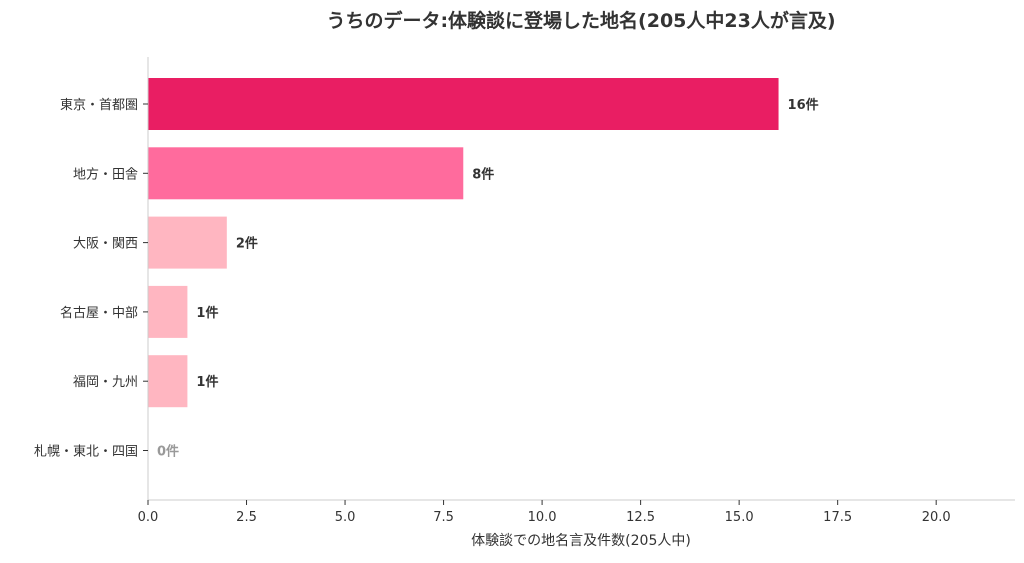 The height and width of the screenshot is (563, 1024). Describe the element at coordinates (443, 517) in the screenshot. I see `x-tick-label: 7.5` at that location.